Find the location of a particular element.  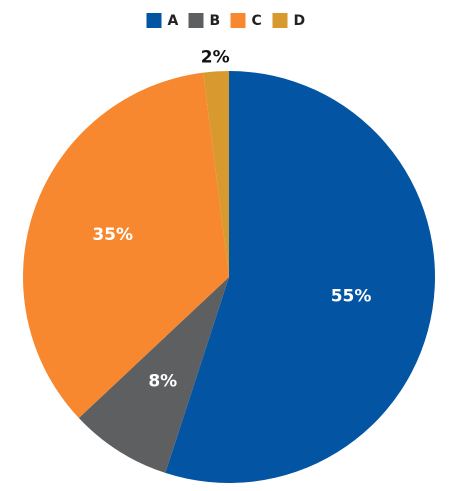

data-label: 35% is located at coordinates (112, 235).